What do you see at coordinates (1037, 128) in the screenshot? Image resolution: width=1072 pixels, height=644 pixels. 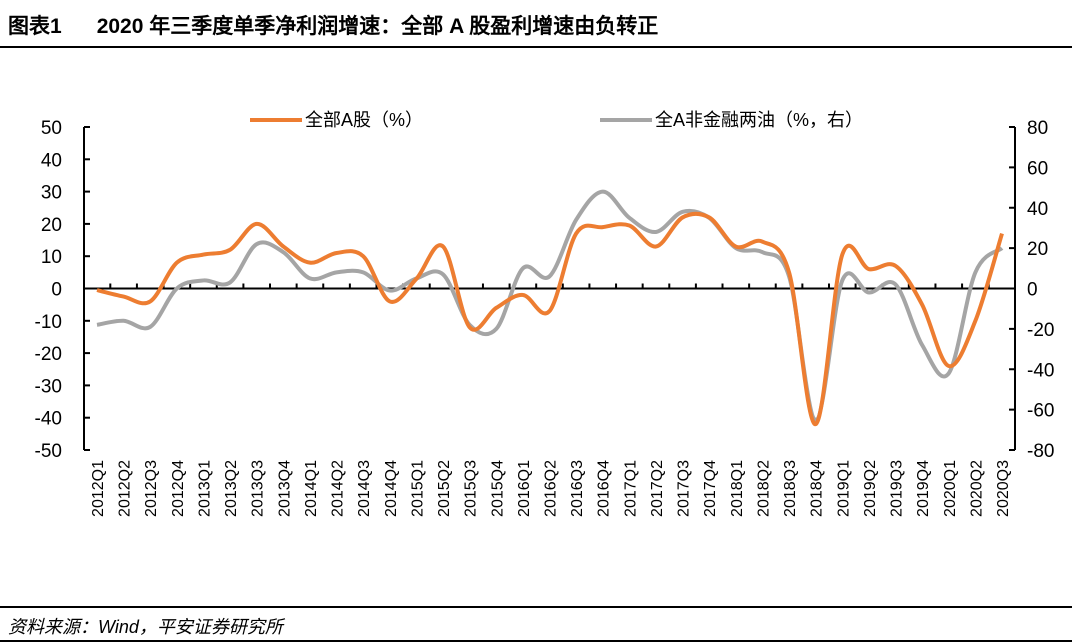 I see `right-tick-label: 80` at bounding box center [1037, 128].